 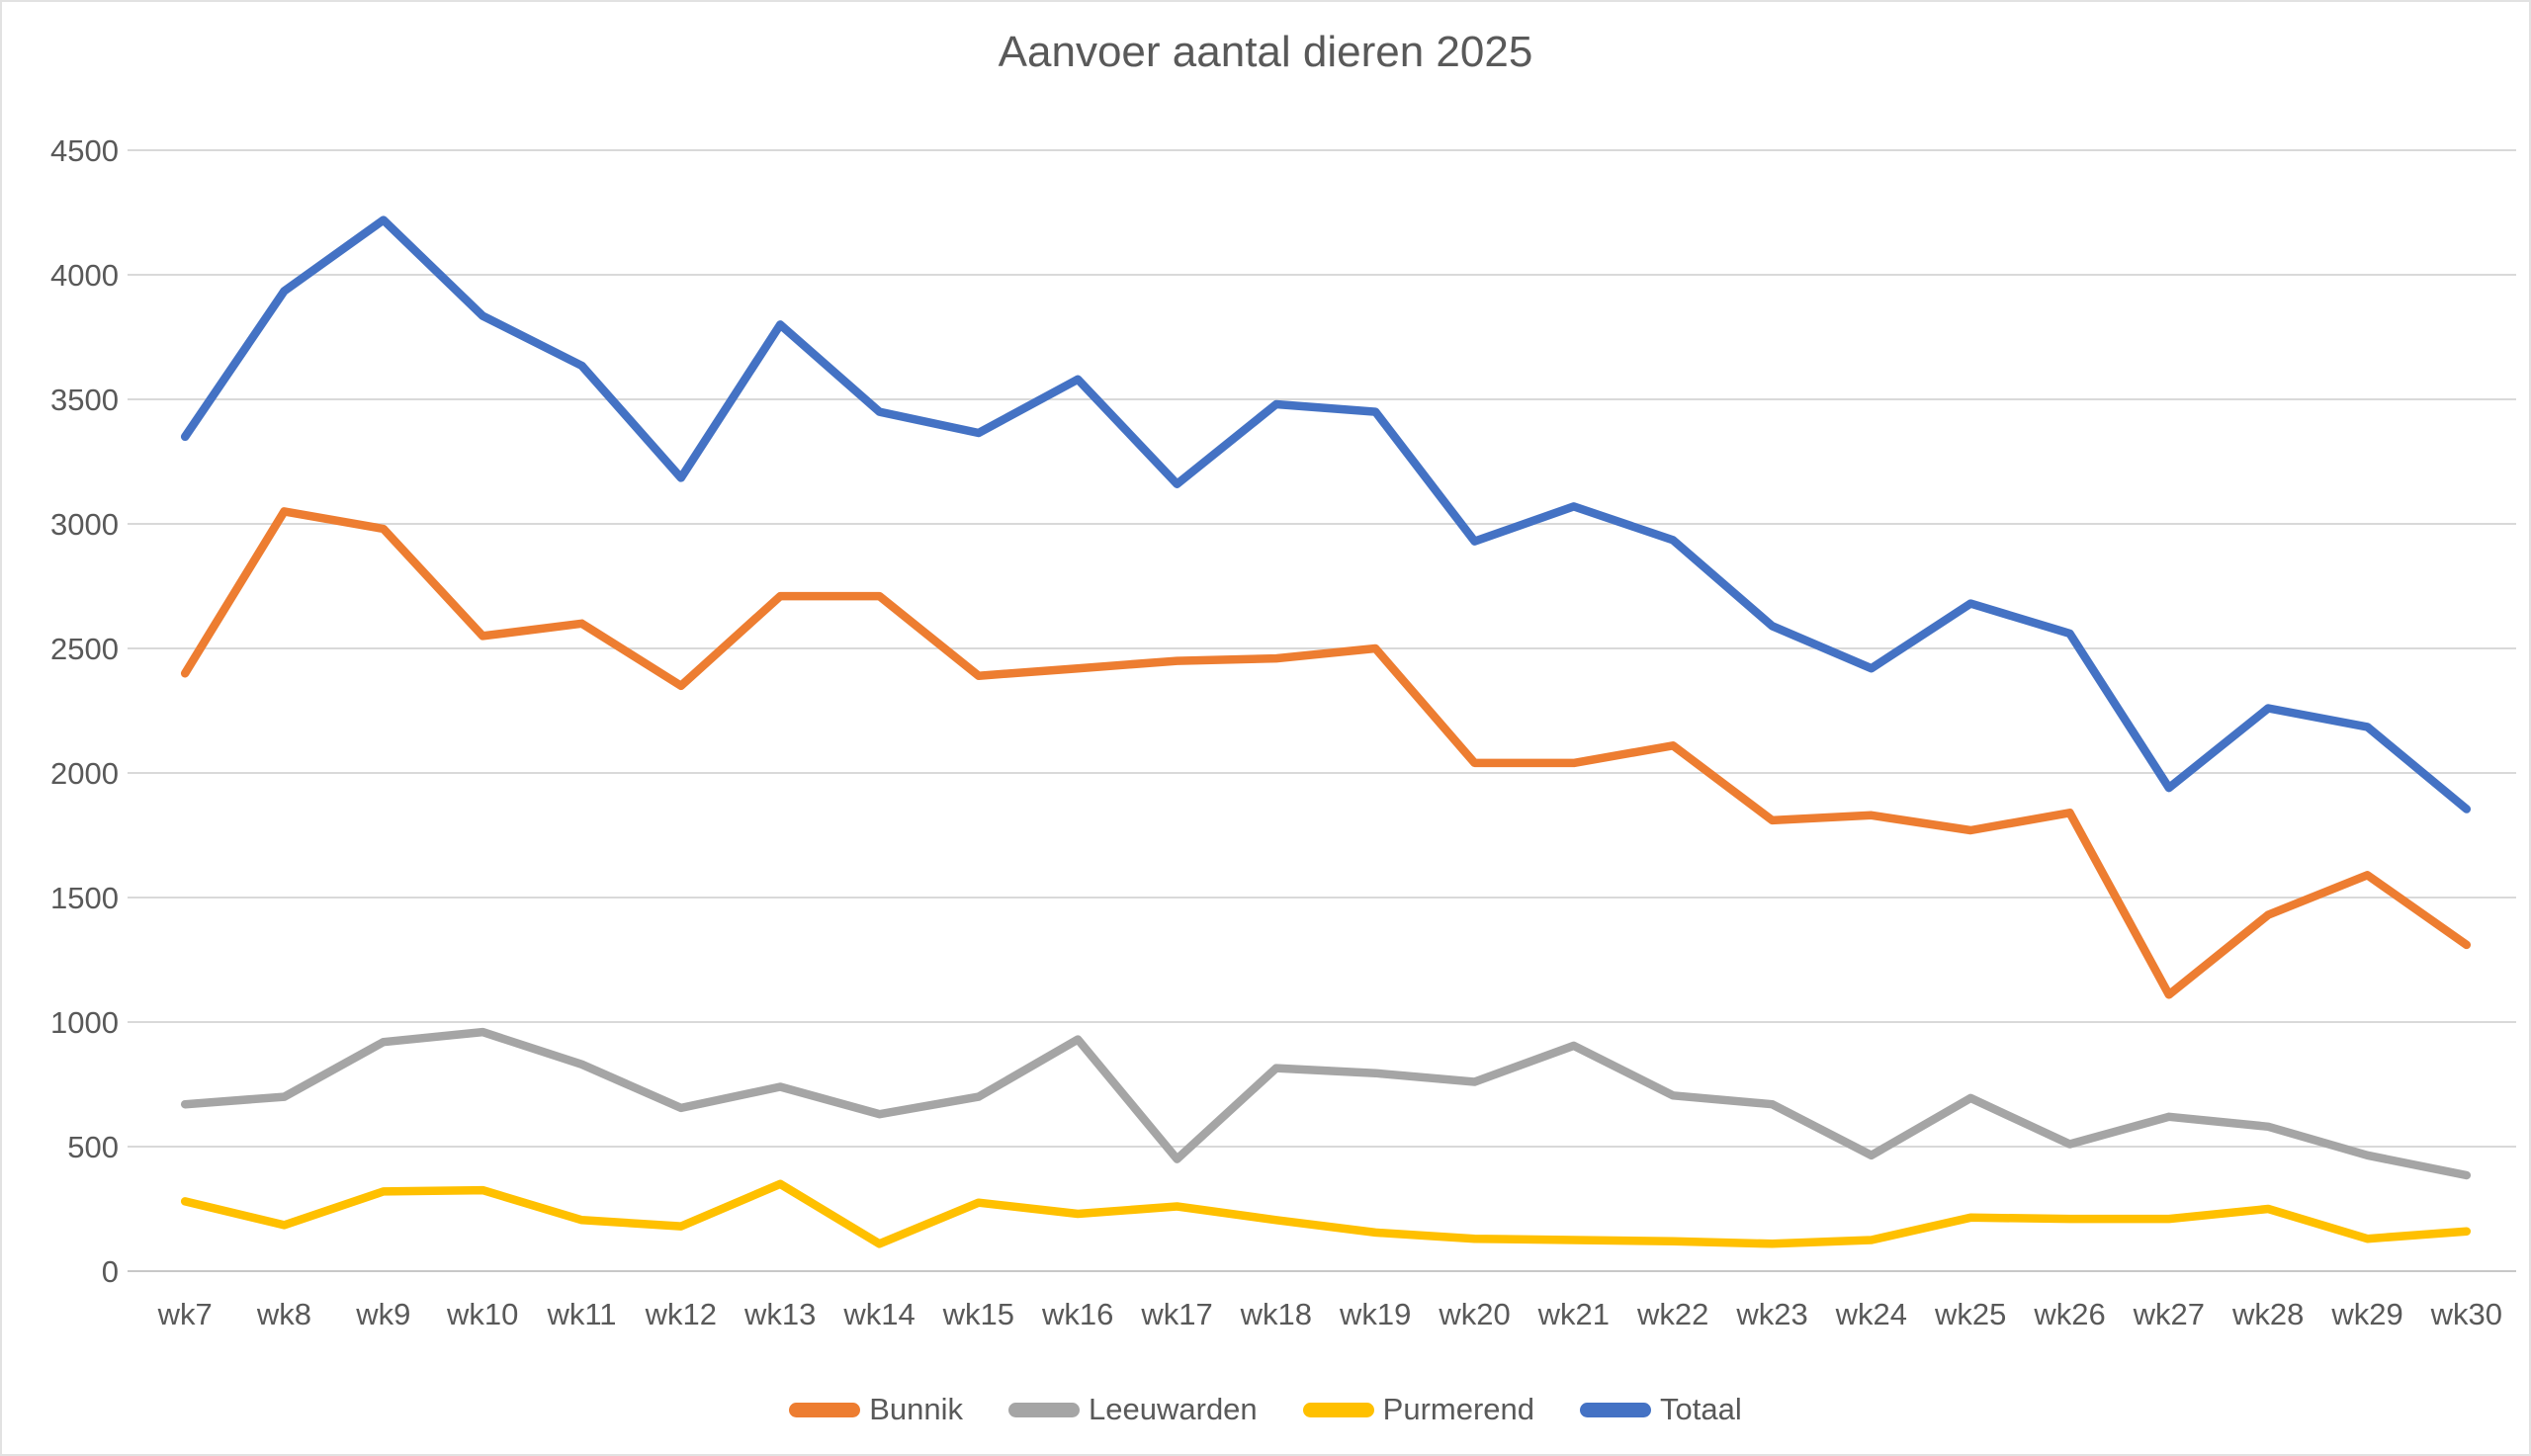 I want to click on y-tick-label: 500, so click(x=93, y=1147).